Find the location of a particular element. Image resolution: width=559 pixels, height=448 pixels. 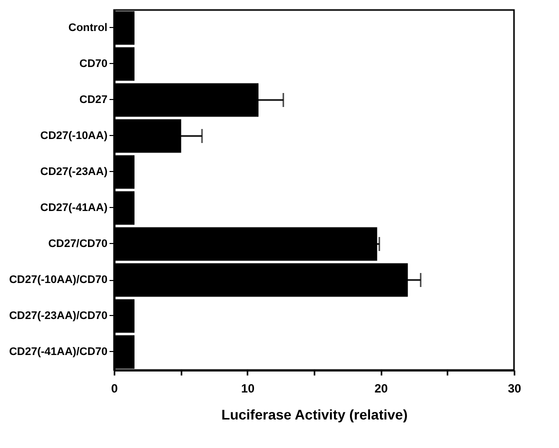

y-tick-label: CD27(-23AA) is located at coordinates (74, 172).